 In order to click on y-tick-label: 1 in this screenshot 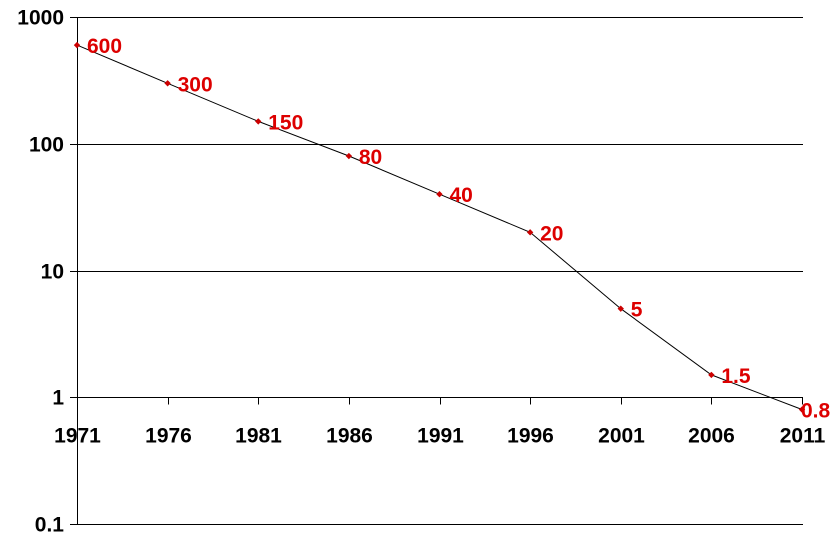, I will do `click(58, 398)`.